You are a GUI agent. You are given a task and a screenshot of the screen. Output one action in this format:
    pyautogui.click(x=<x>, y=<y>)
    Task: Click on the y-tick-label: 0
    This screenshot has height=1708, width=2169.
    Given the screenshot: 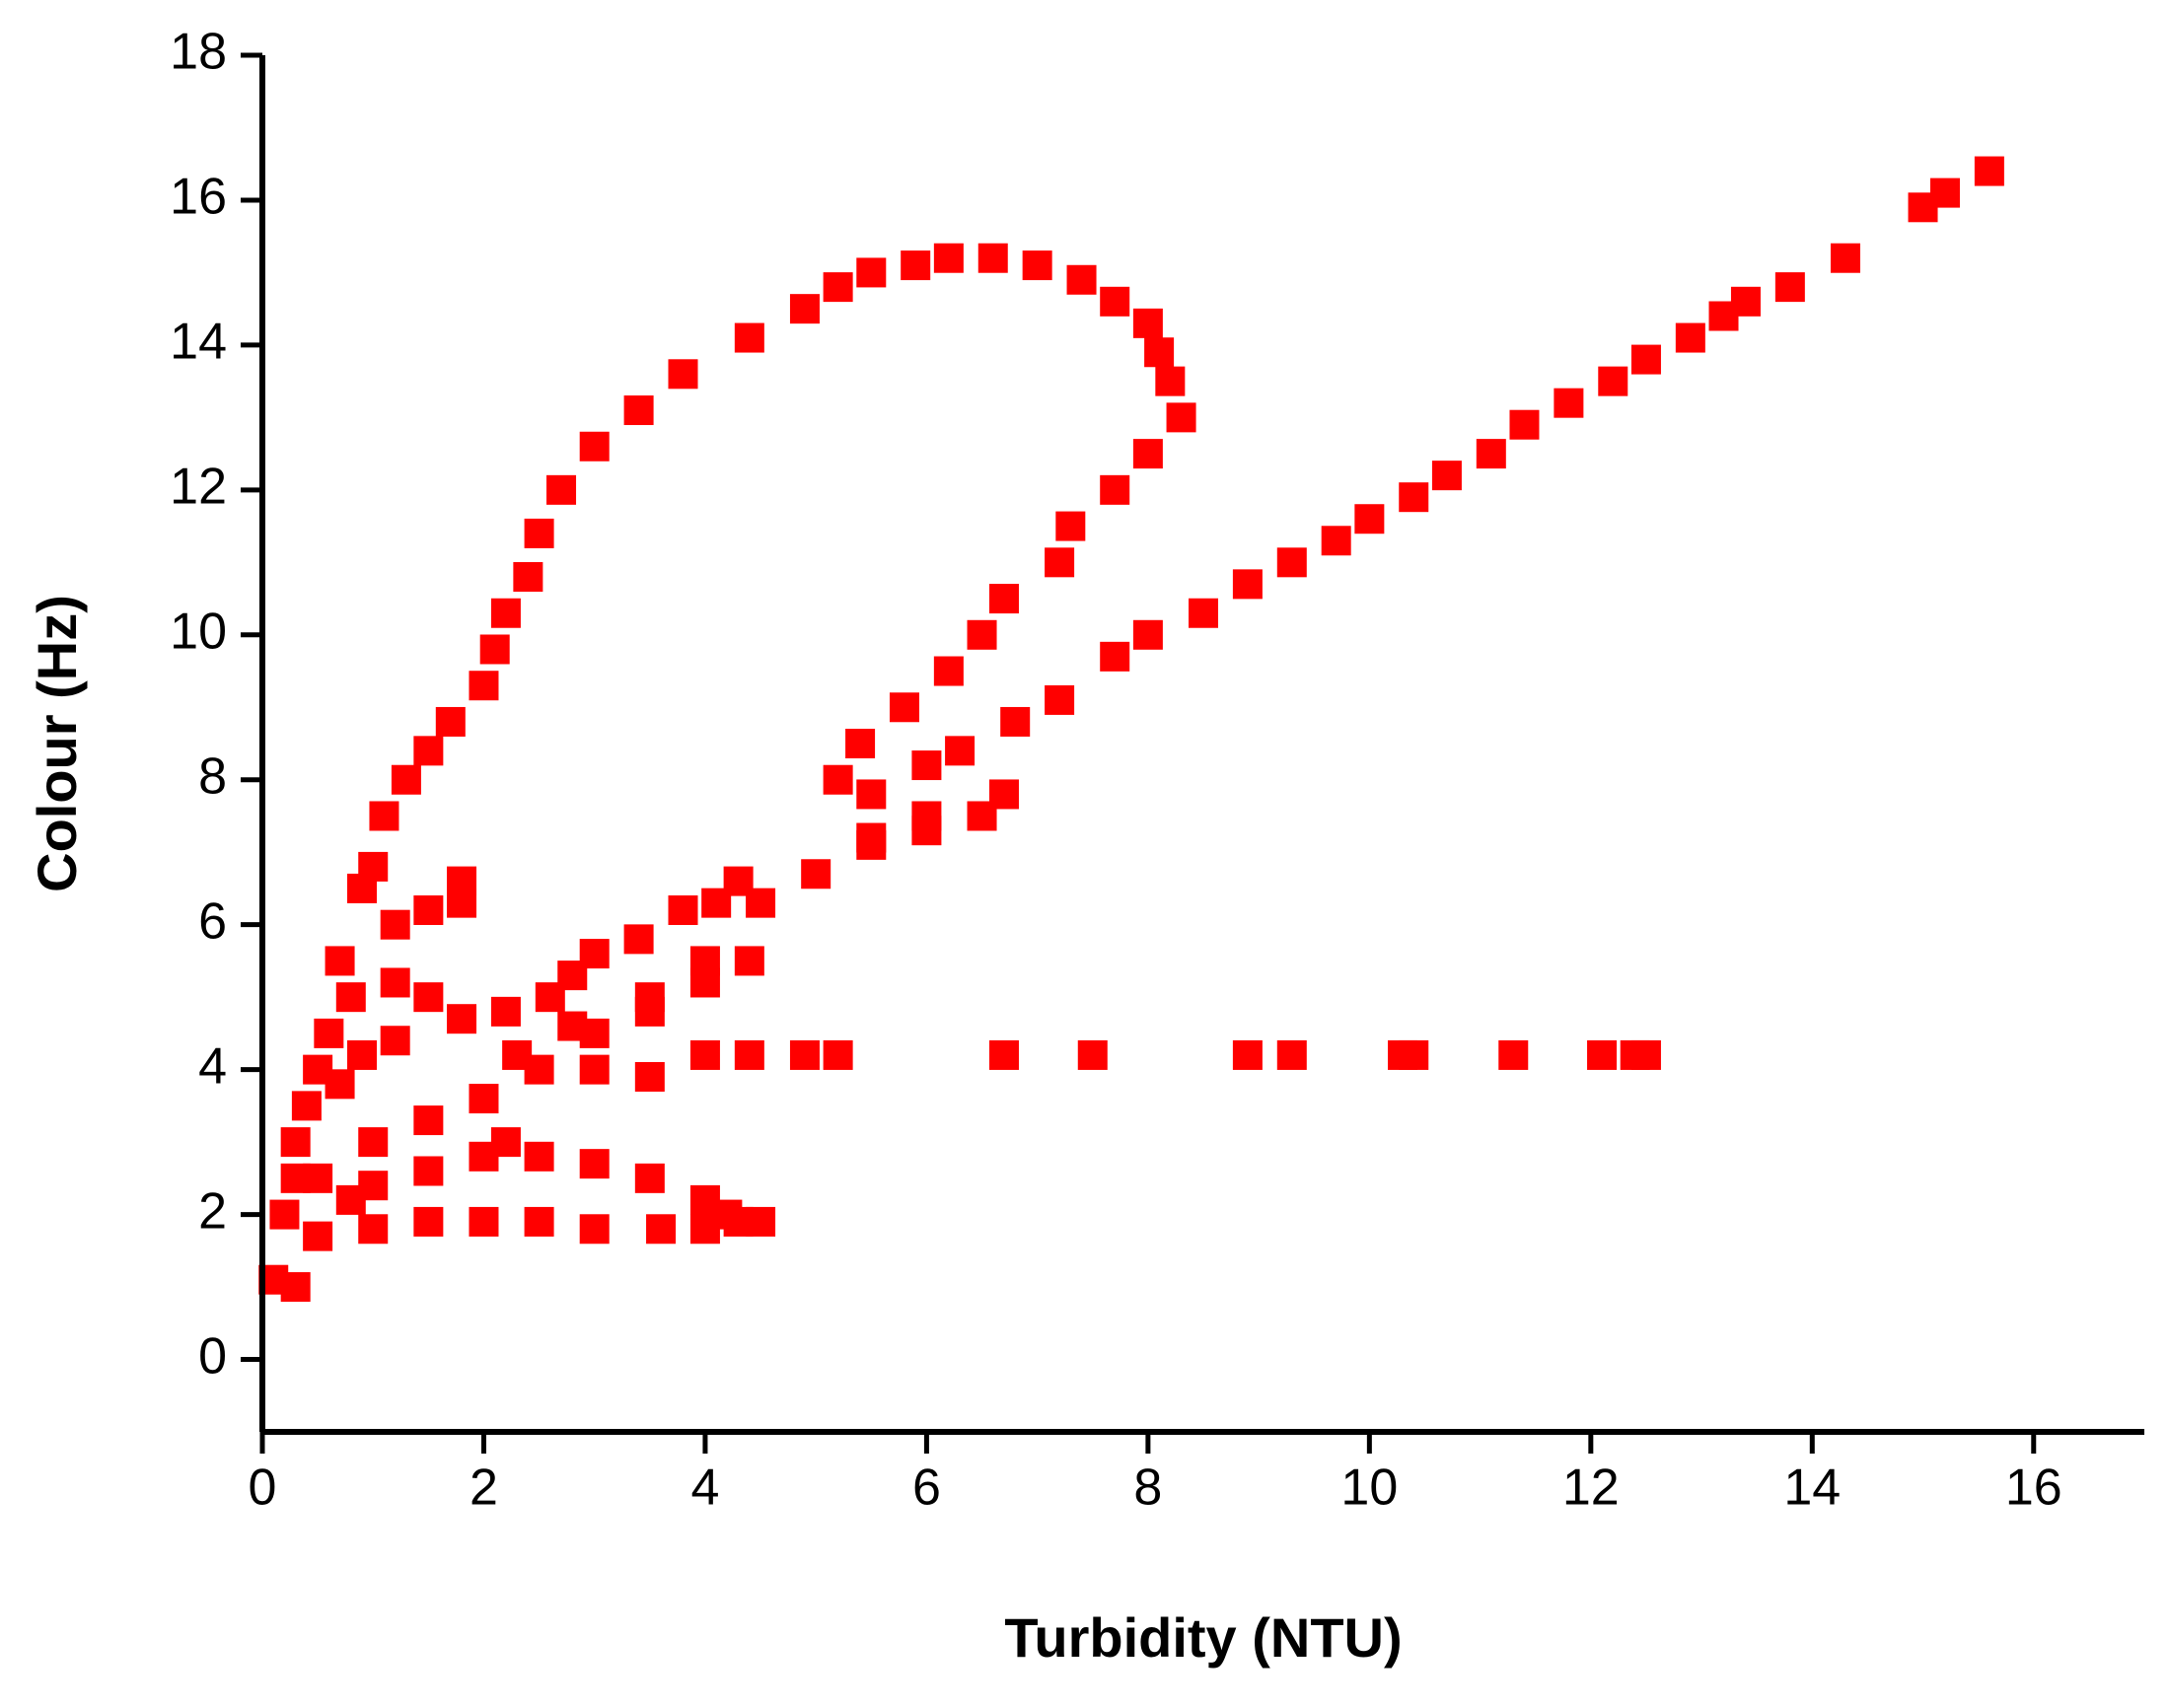 What is the action you would take?
    pyautogui.click(x=212, y=1356)
    